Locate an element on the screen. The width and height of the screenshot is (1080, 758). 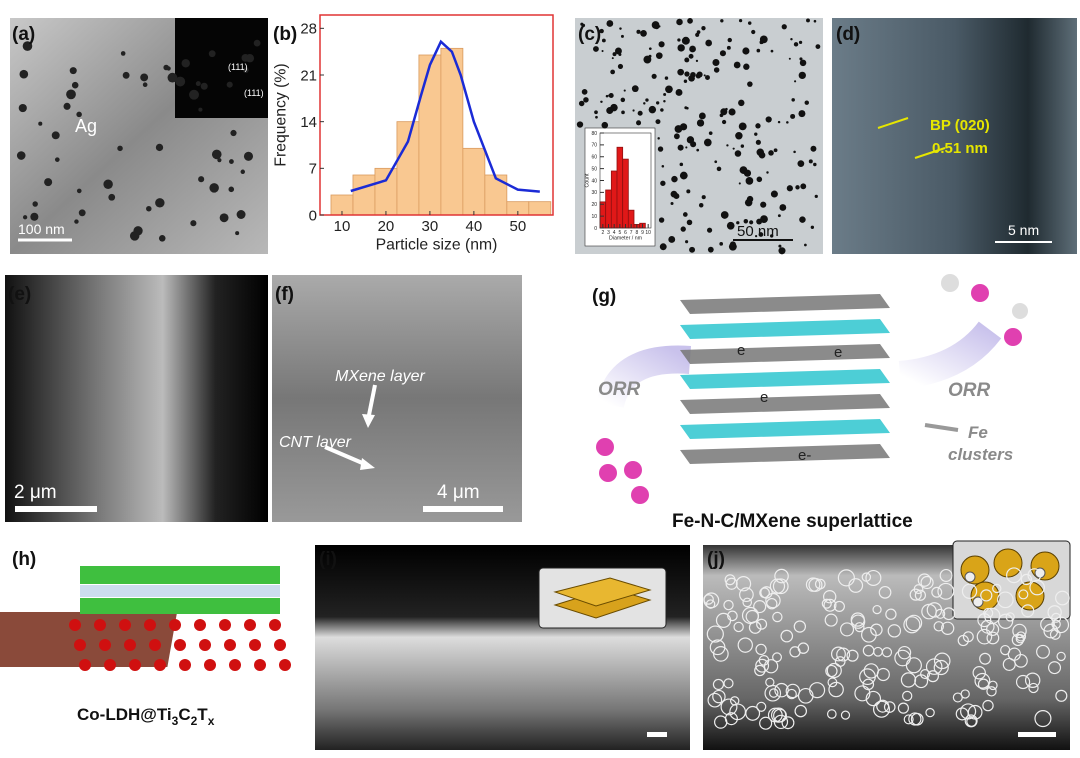
electron-label: e- is located at coordinates (804, 455).